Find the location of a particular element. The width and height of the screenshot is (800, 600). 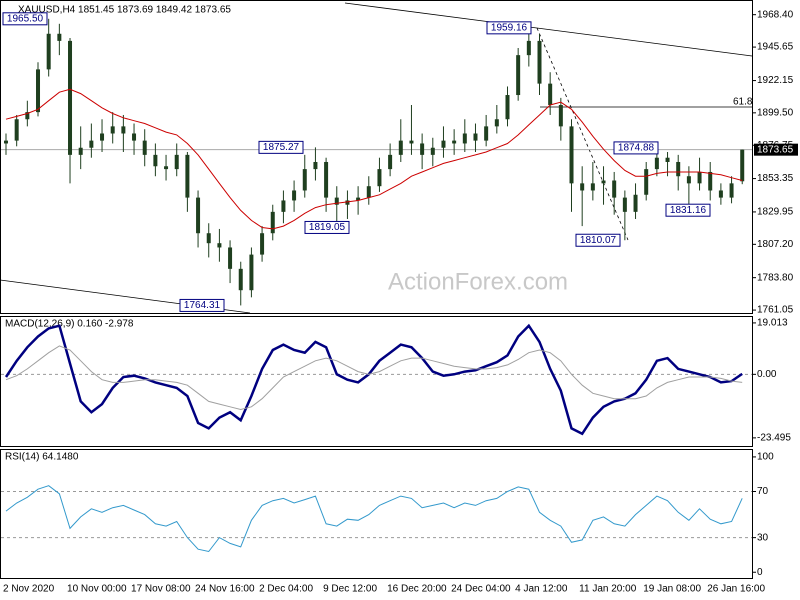

x-tick-label: 9 Dec 12:00 is located at coordinates (350, 589).